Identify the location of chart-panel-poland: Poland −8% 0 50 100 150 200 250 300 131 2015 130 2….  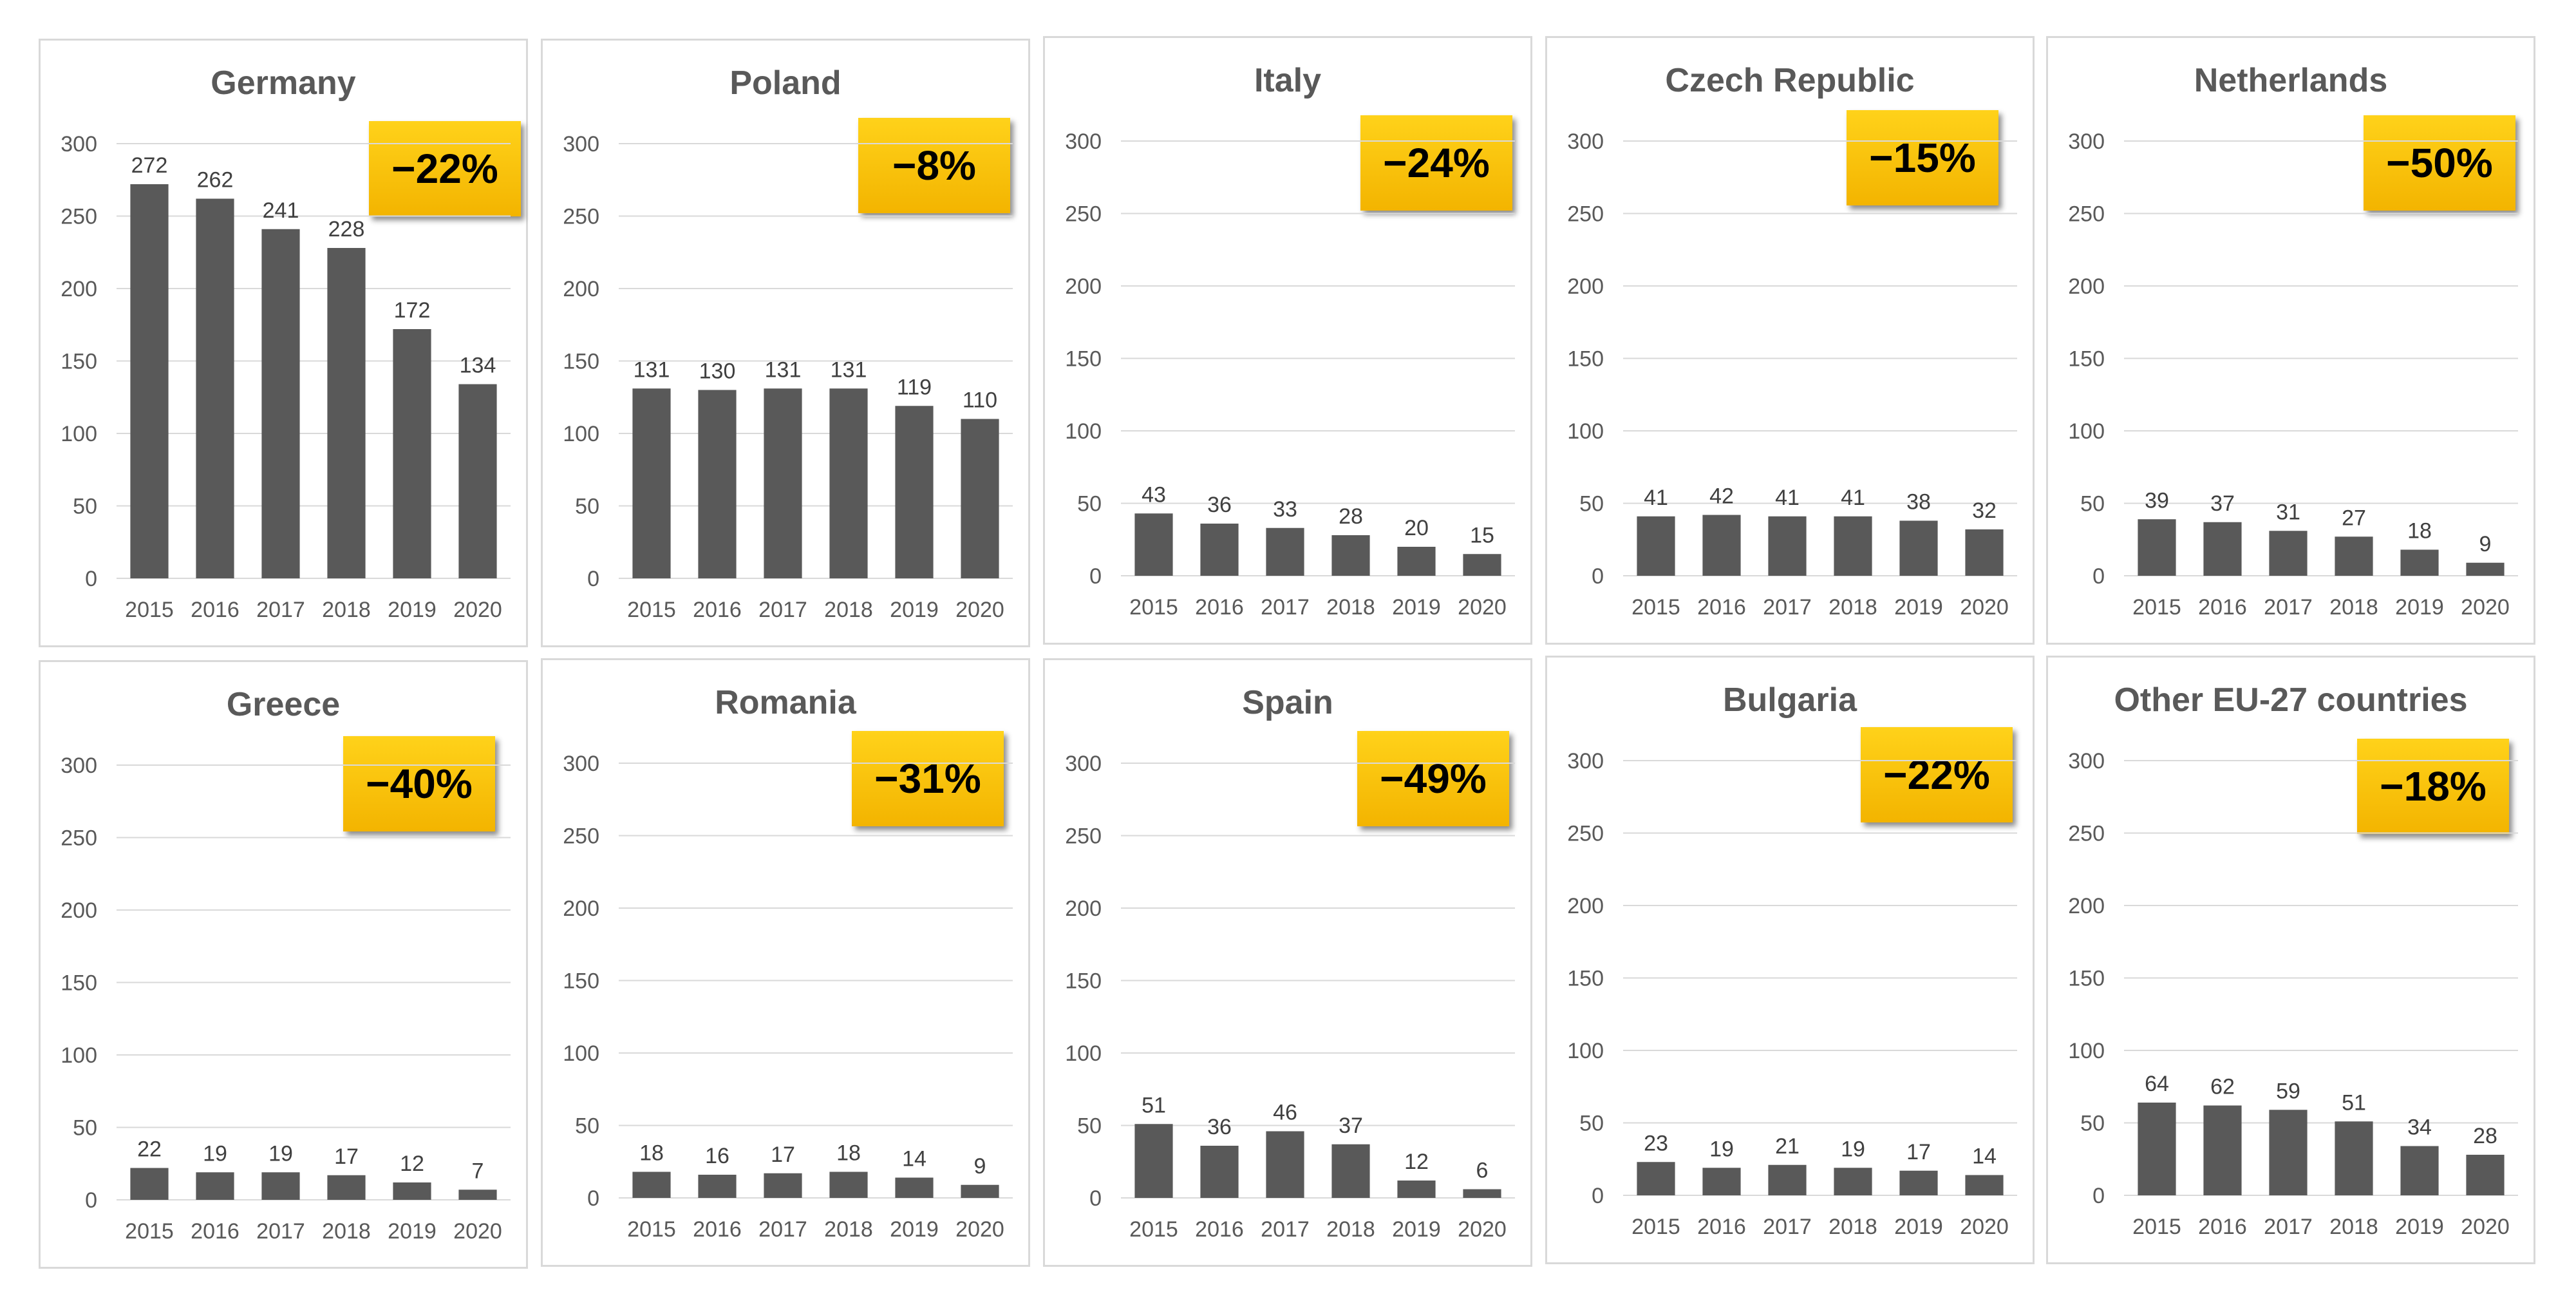
(785, 343).